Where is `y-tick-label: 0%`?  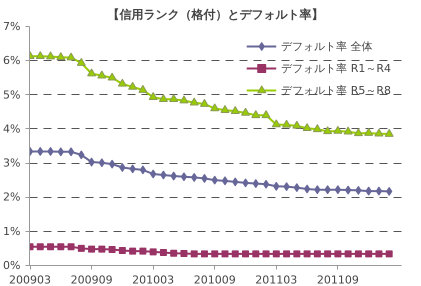 y-tick-label: 0% is located at coordinates (11, 265).